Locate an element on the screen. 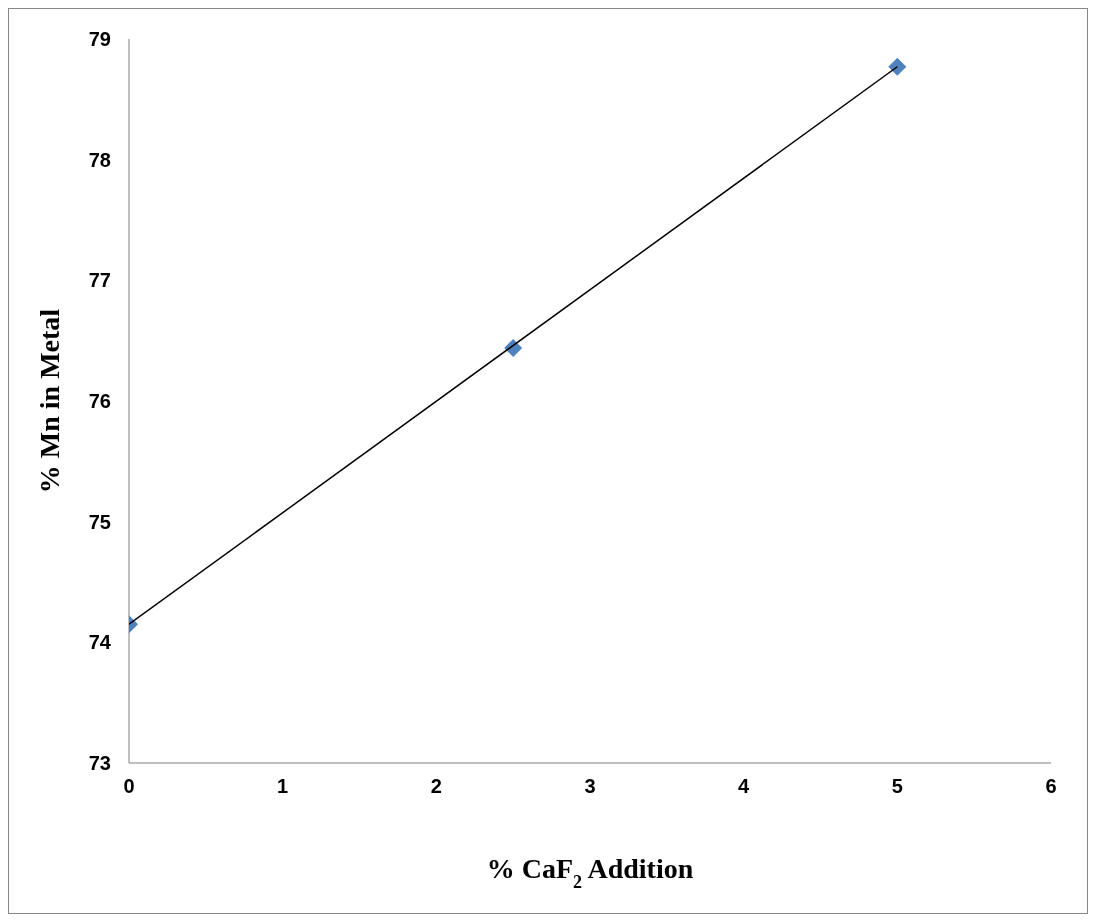 This screenshot has width=1096, height=922. y-axis-title: % Mn in Metal is located at coordinates (49, 401).